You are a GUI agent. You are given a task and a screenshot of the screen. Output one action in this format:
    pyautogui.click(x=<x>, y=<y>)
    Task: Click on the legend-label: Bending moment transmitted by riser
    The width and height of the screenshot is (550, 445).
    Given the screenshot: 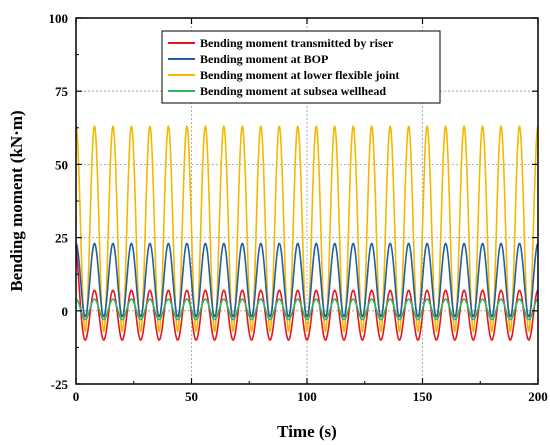 What is the action you would take?
    pyautogui.click(x=297, y=43)
    